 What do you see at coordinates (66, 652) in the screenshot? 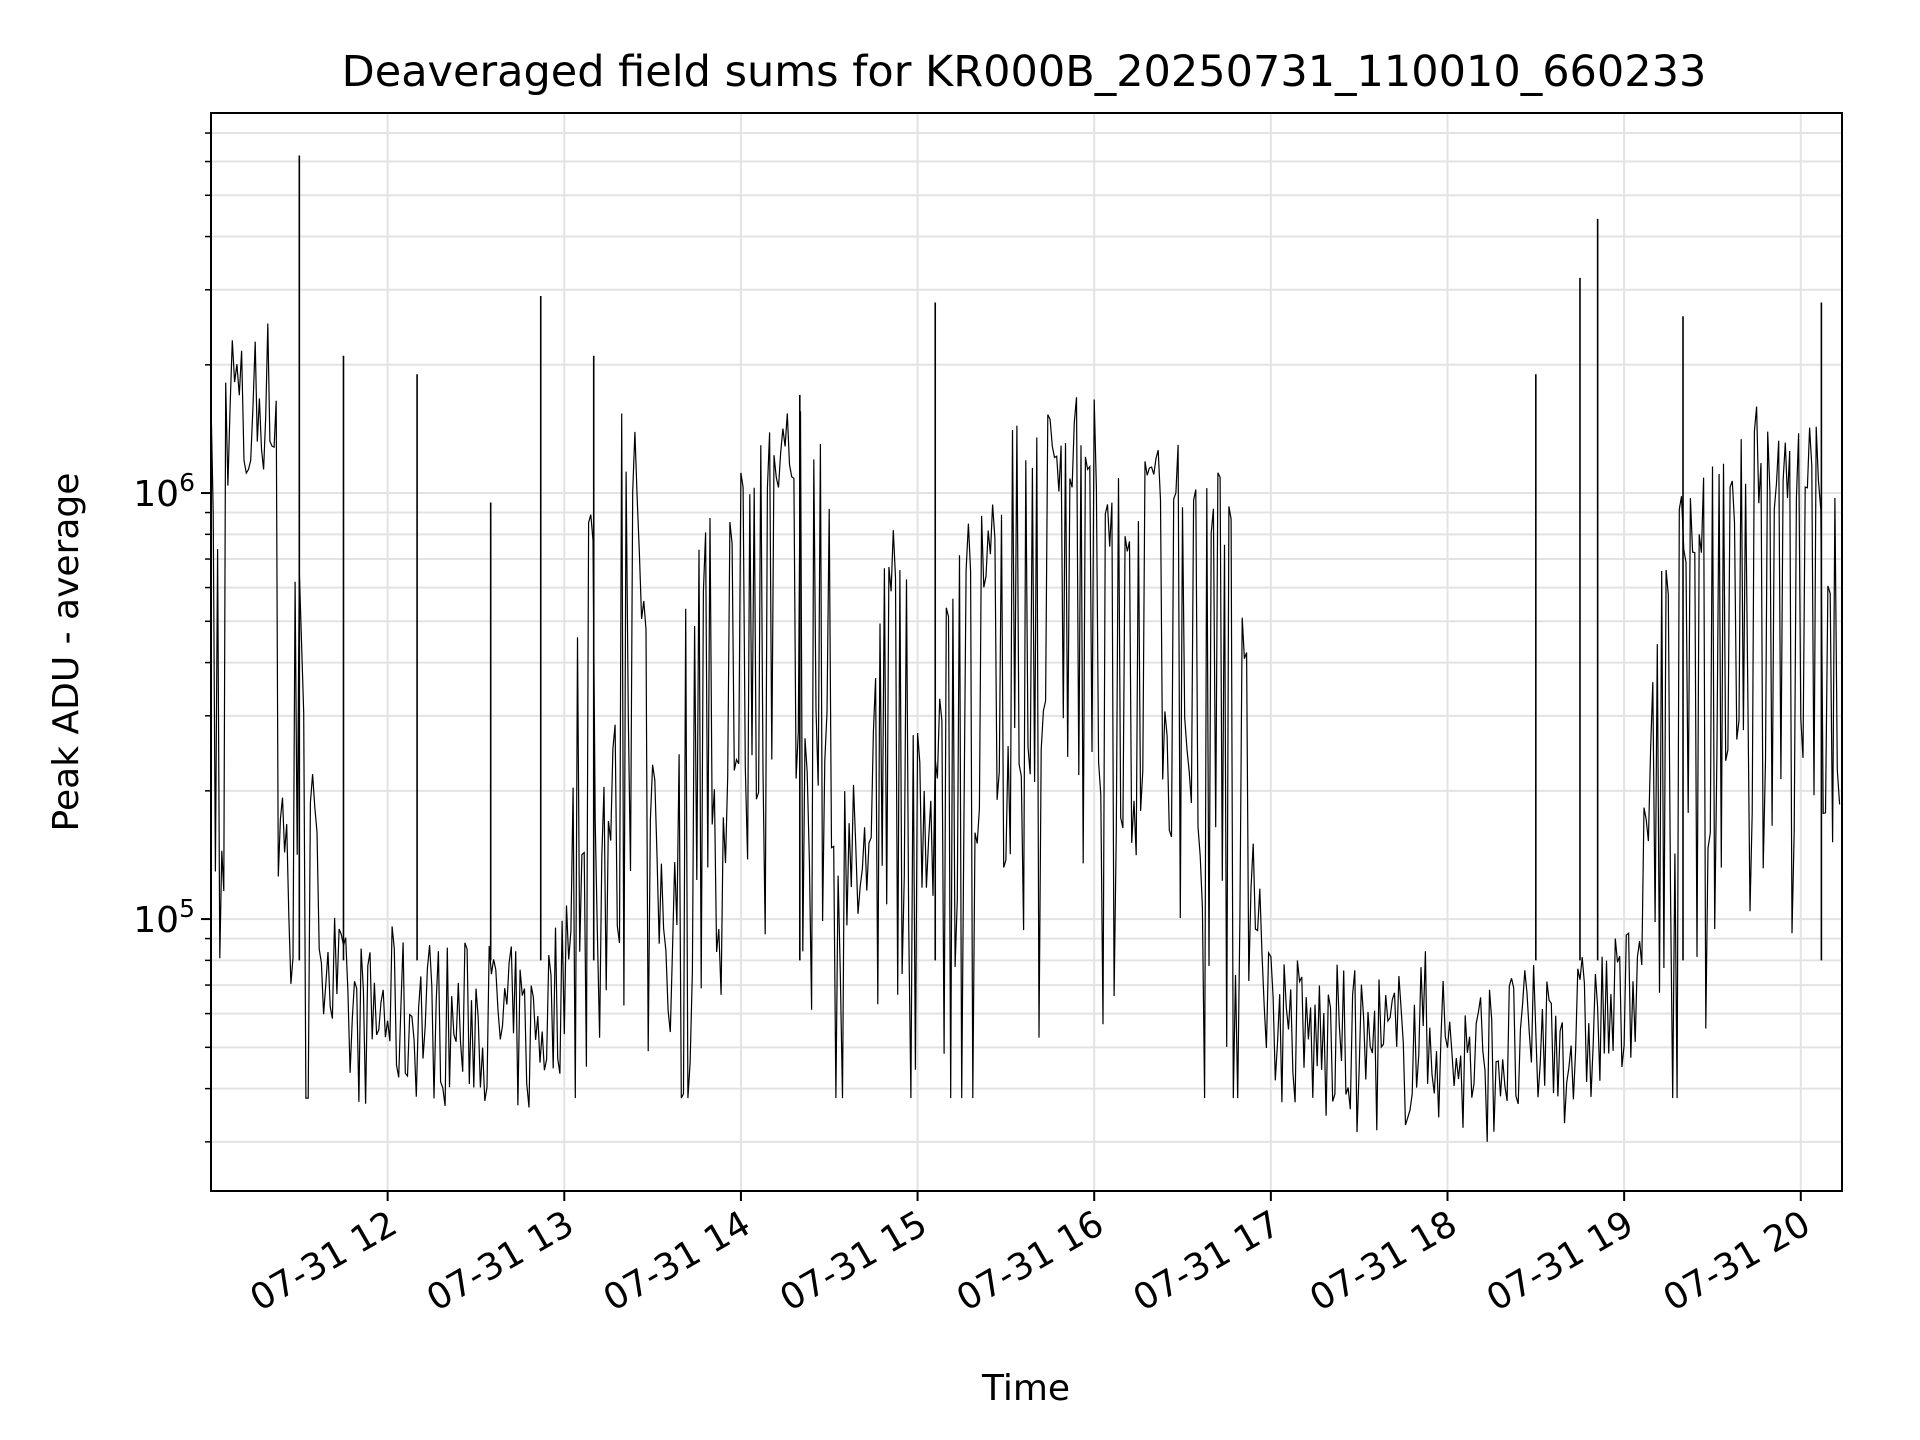
I see `y-axis-label: Peak ADU - average` at bounding box center [66, 652].